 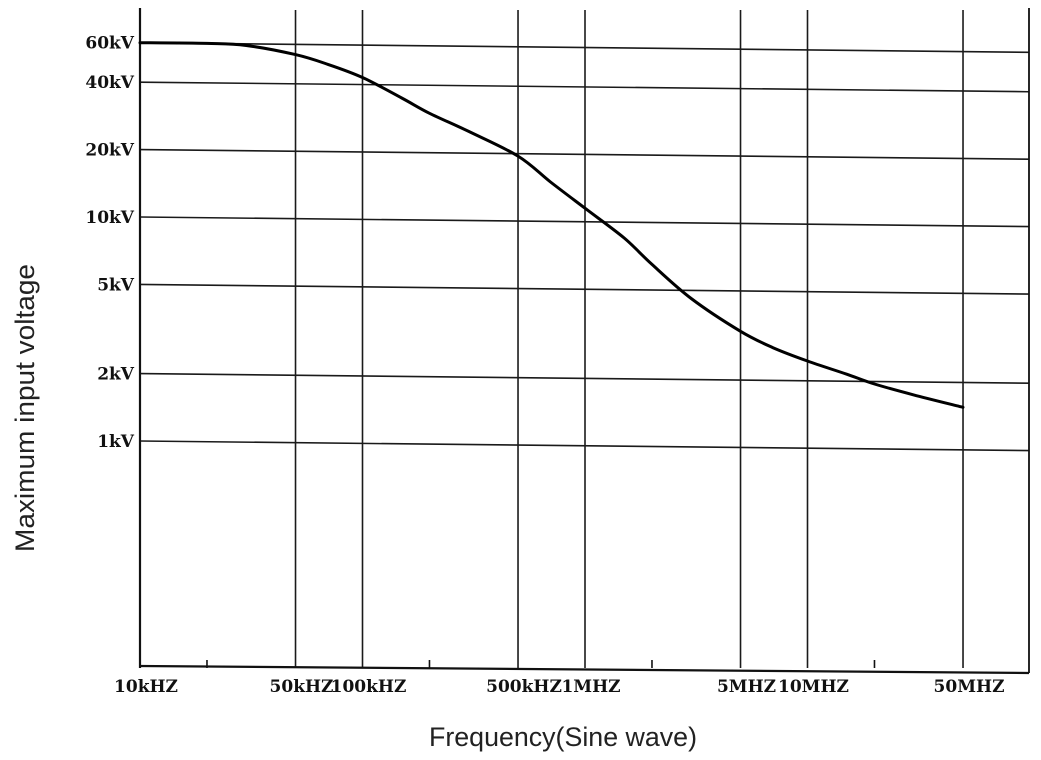 What do you see at coordinates (146, 687) in the screenshot?
I see `x-tick-label: 10kHZ` at bounding box center [146, 687].